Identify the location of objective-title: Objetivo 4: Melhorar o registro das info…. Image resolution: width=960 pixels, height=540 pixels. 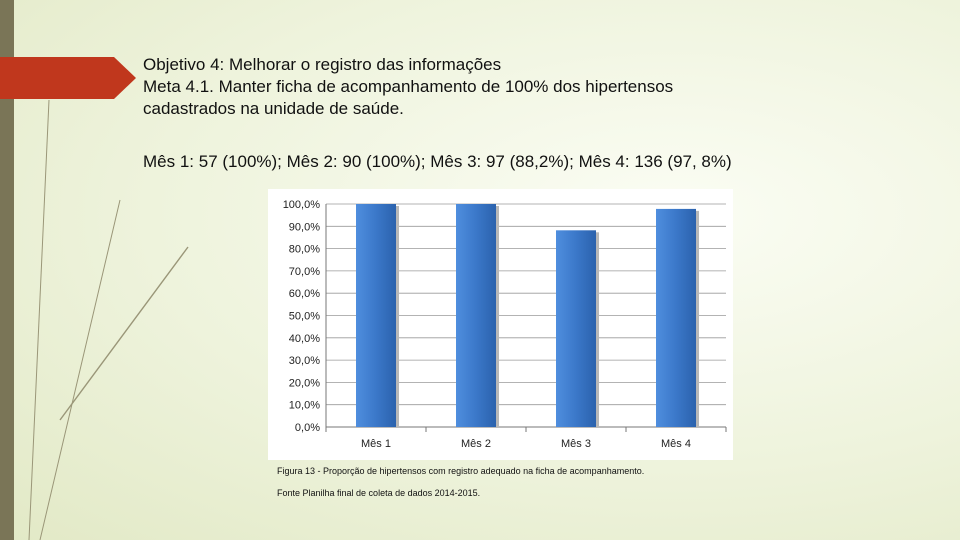
(322, 64).